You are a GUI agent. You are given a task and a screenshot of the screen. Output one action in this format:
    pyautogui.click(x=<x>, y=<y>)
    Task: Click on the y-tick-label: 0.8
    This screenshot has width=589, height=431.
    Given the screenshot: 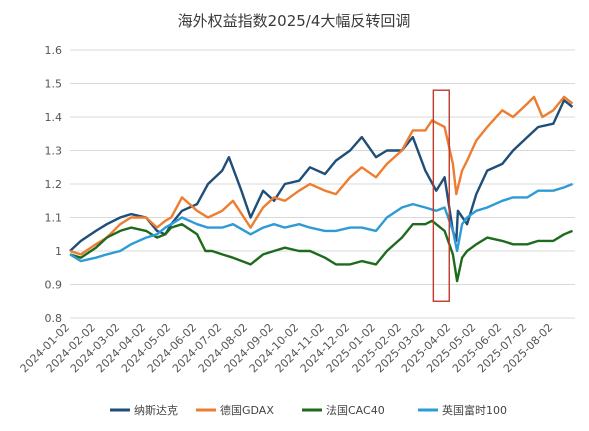 What is the action you would take?
    pyautogui.click(x=54, y=318)
    